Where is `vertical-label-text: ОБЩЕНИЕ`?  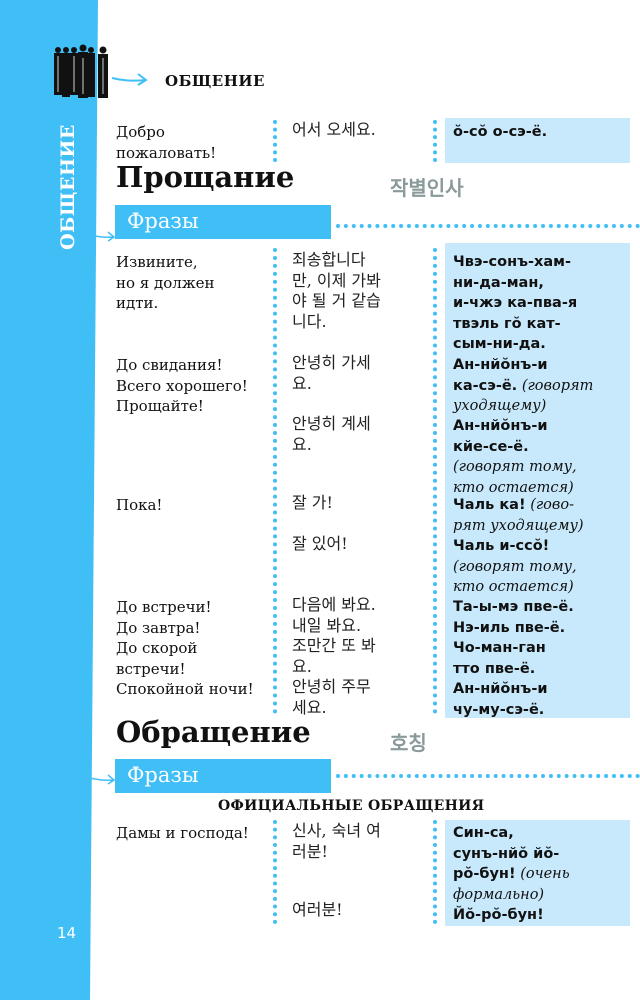
vertical-label-text: ОБЩЕНИЕ is located at coordinates (68, 187).